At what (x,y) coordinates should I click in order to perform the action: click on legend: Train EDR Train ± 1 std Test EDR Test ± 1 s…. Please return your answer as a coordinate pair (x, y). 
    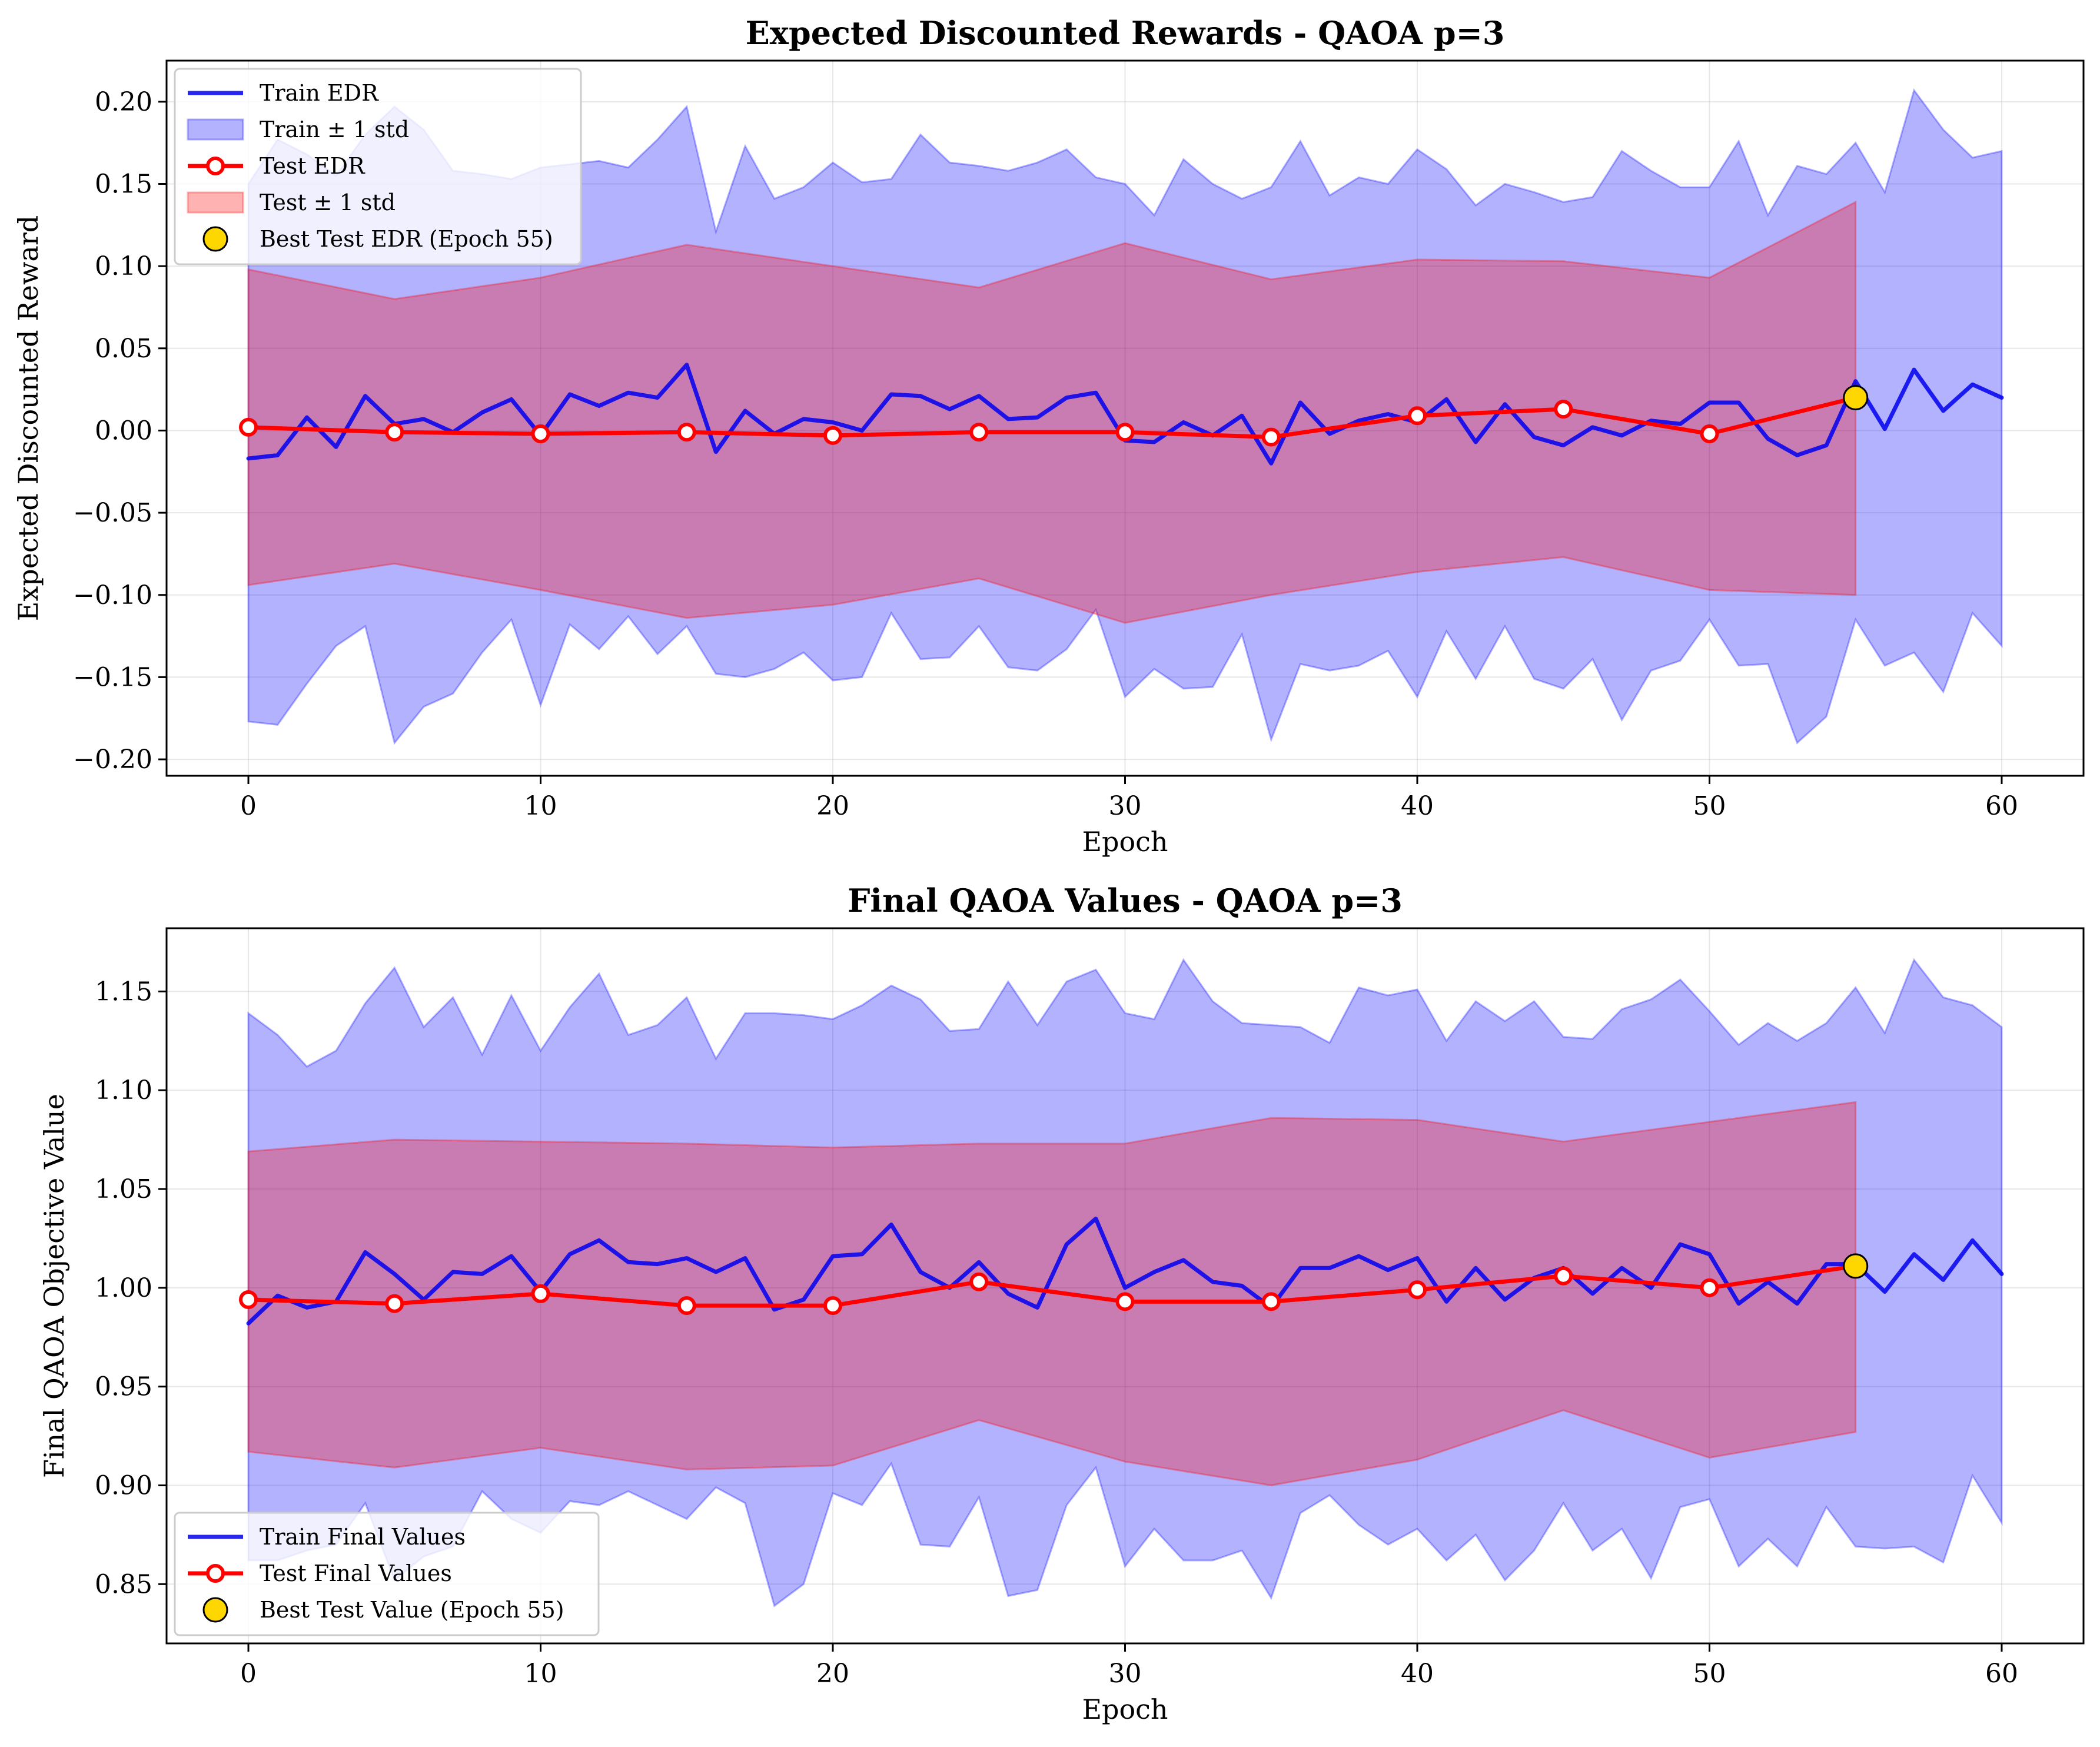
    Looking at the image, I should click on (378, 166).